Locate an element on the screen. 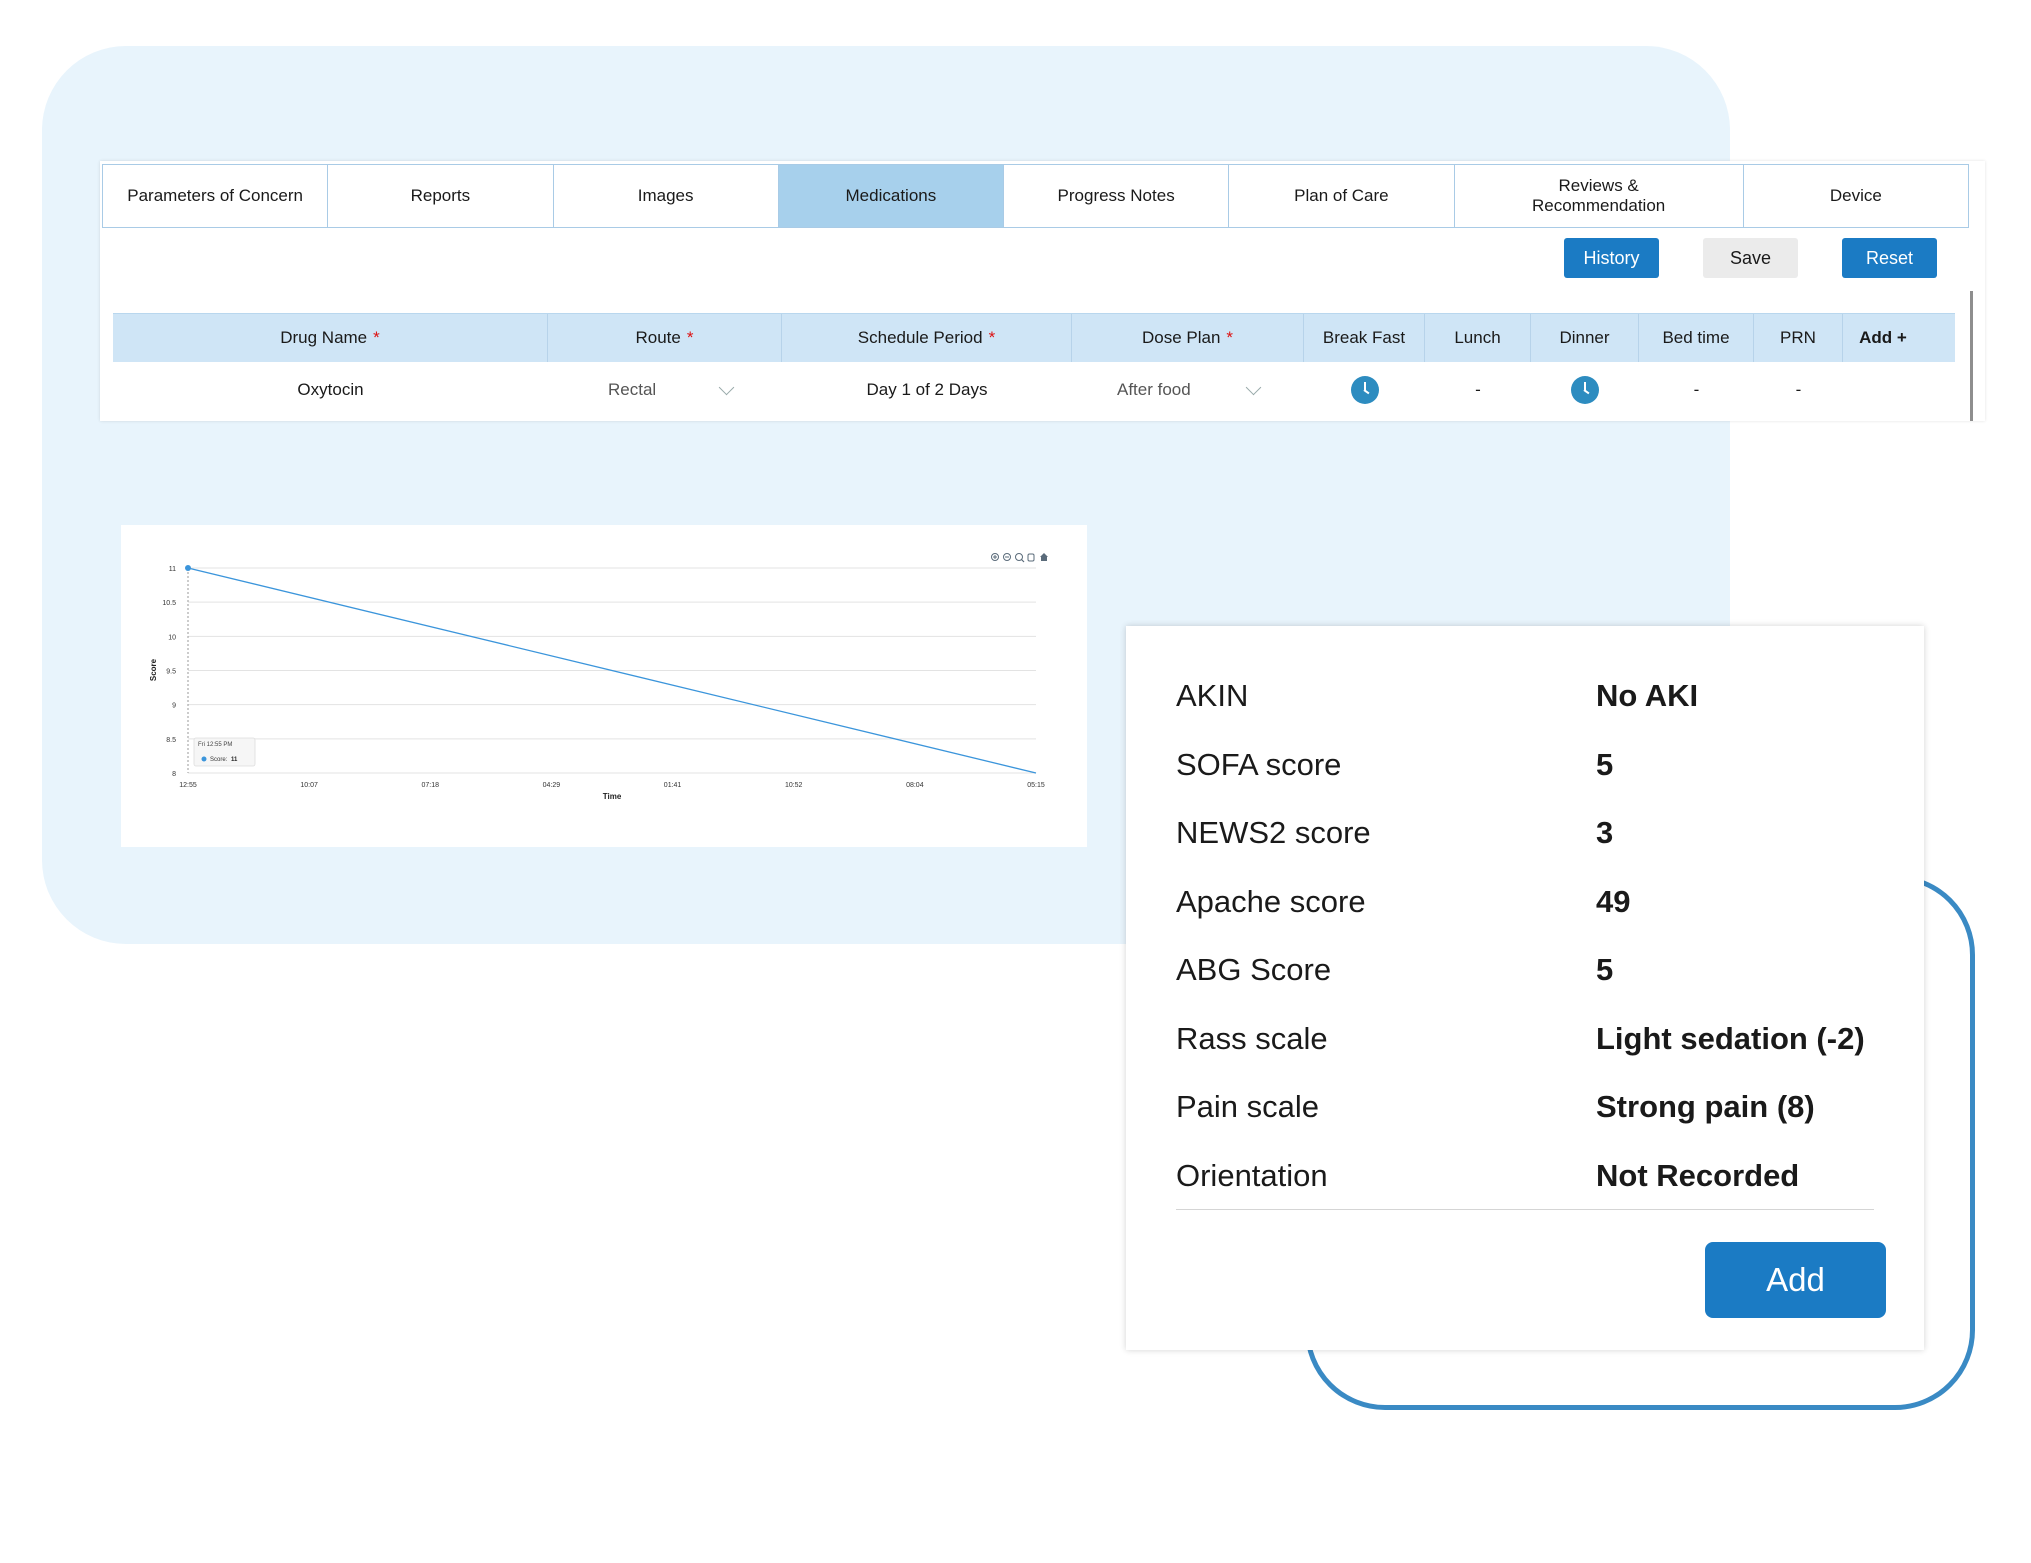  dose-plan-value: After food is located at coordinates (1154, 389).